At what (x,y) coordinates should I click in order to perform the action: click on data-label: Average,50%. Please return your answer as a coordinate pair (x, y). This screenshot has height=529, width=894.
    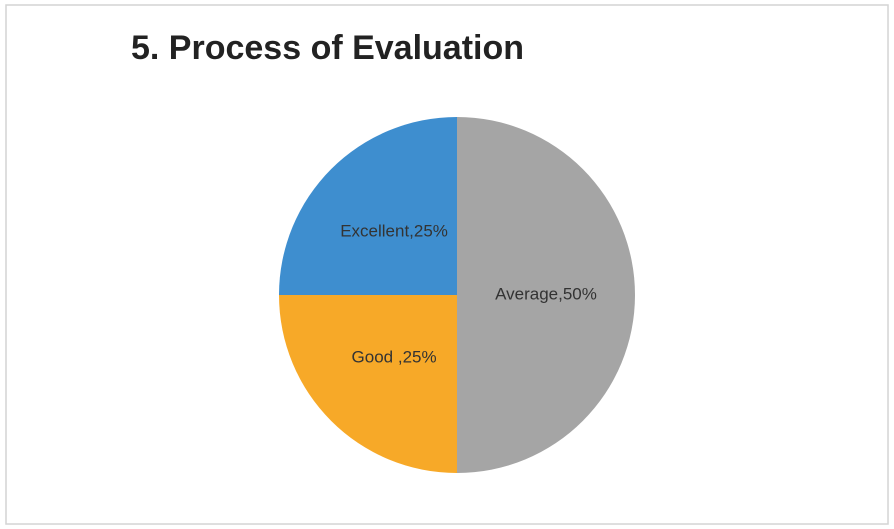
    Looking at the image, I should click on (546, 293).